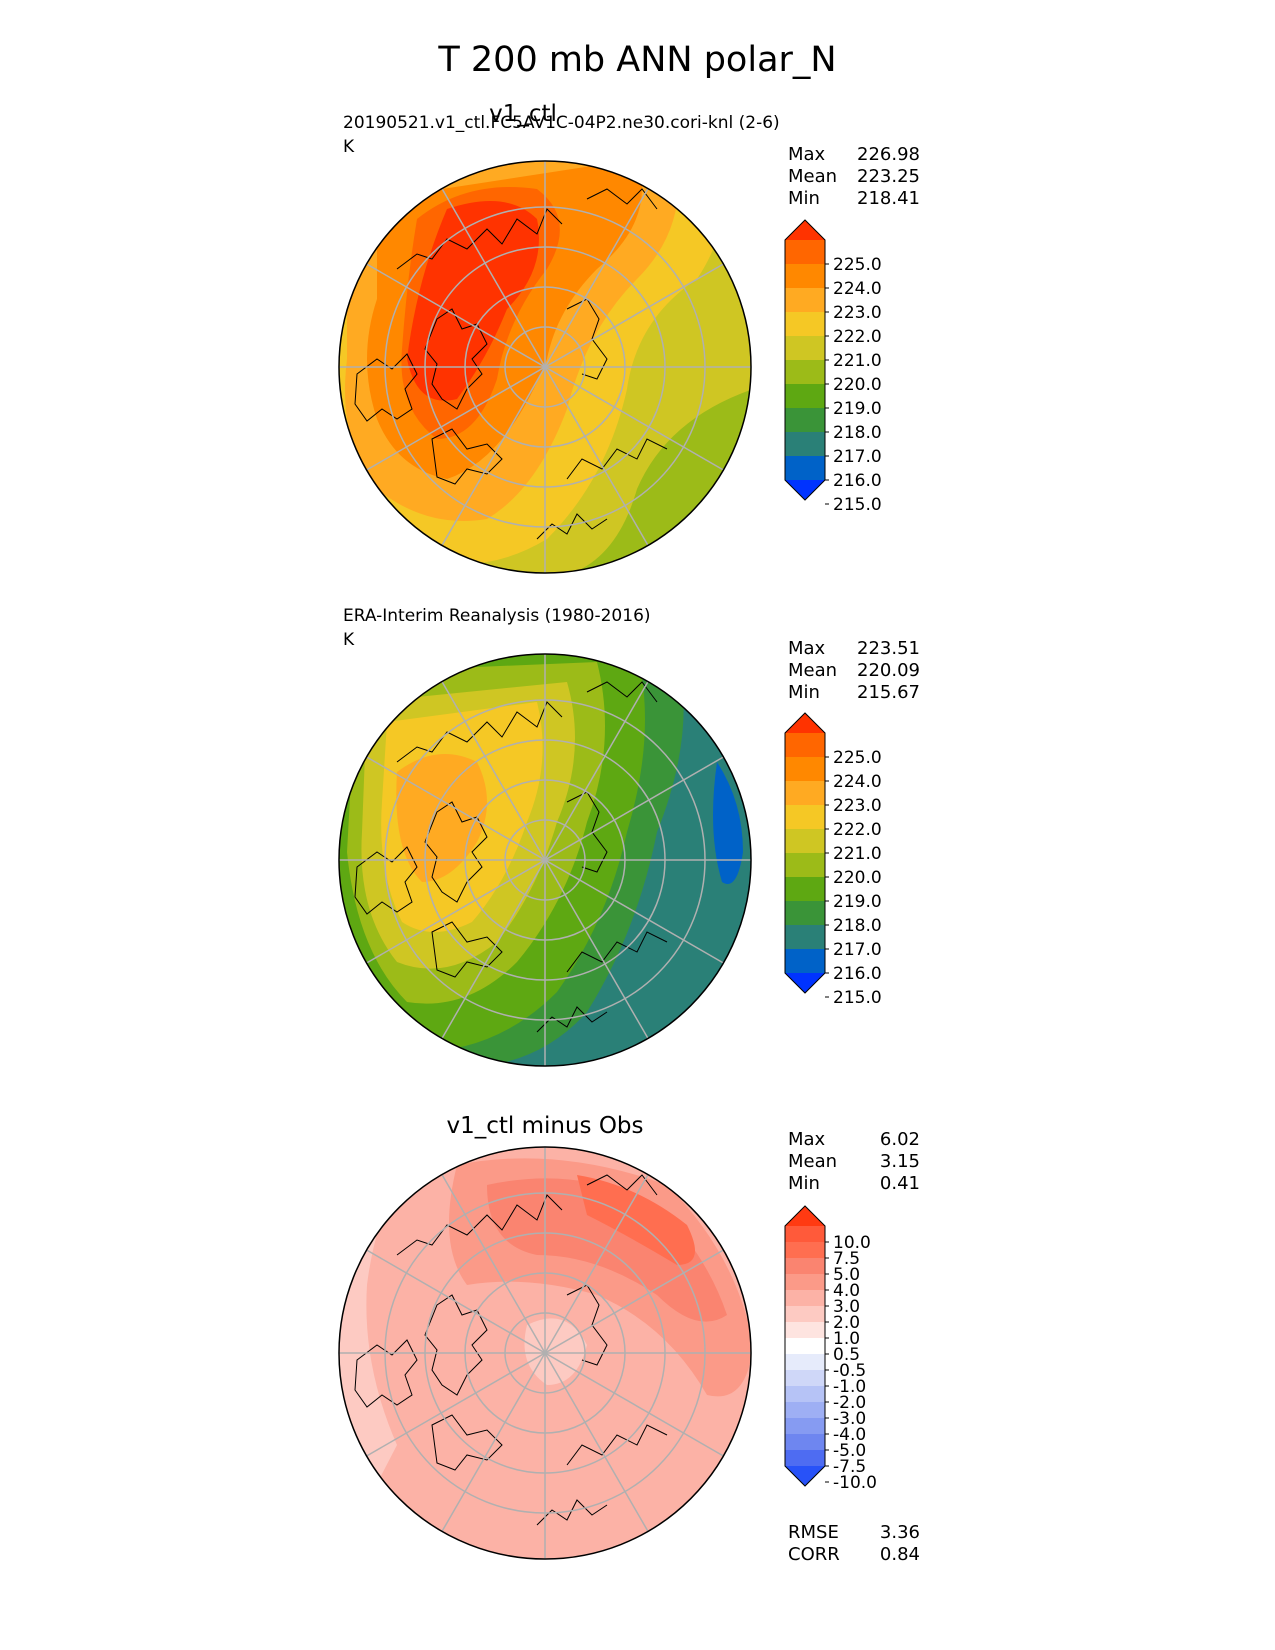  What do you see at coordinates (846, 1259) in the screenshot?
I see `panel-3-colorbar-tick-label: 7.5` at bounding box center [846, 1259].